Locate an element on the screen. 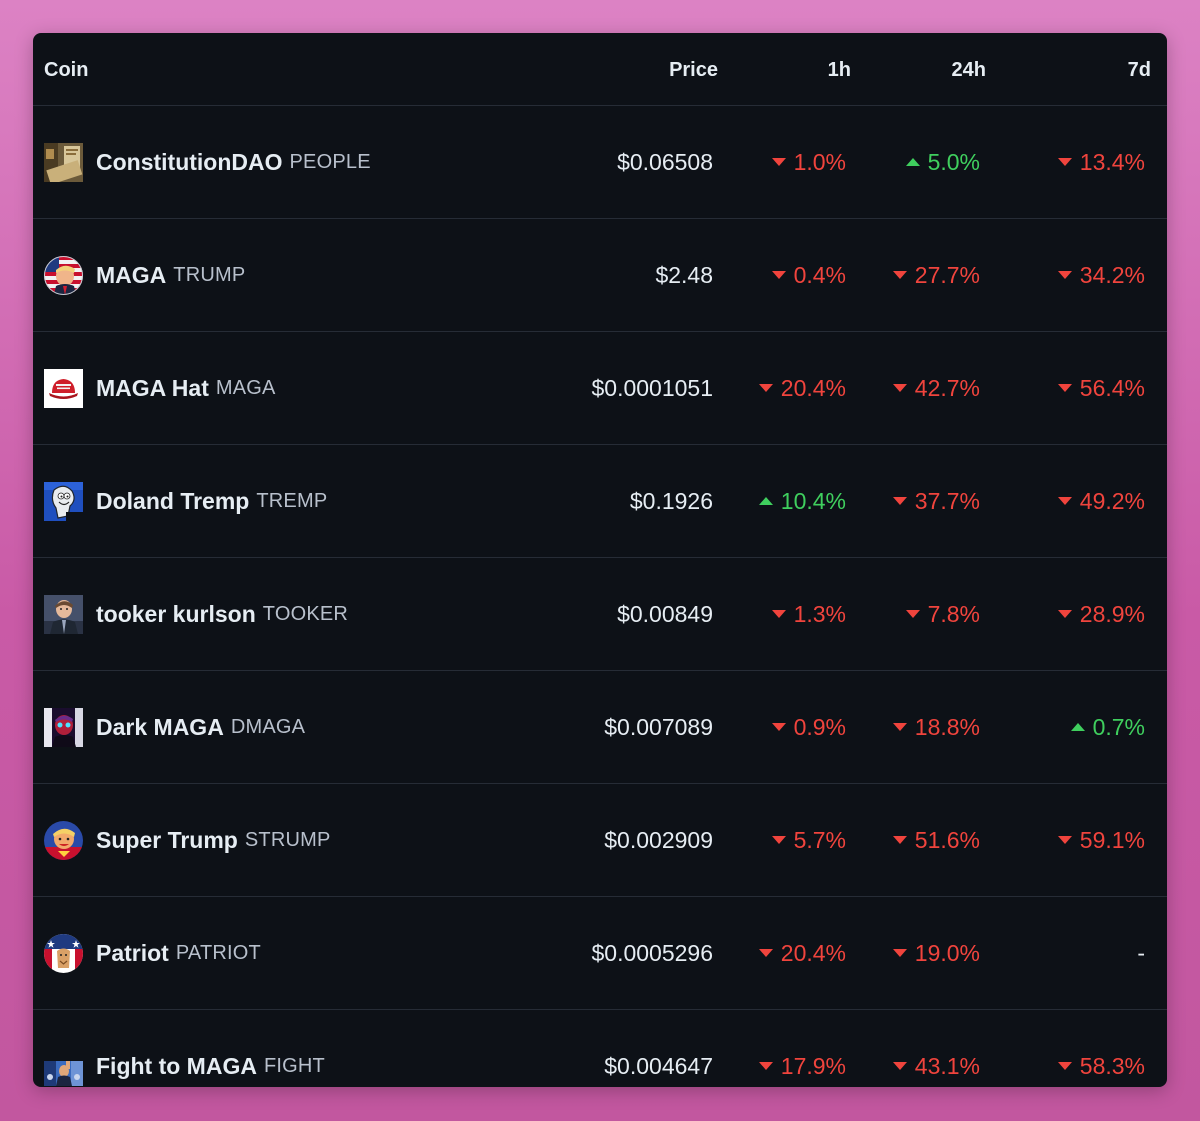  change-7d-value: 49.2% is located at coordinates (1112, 500).